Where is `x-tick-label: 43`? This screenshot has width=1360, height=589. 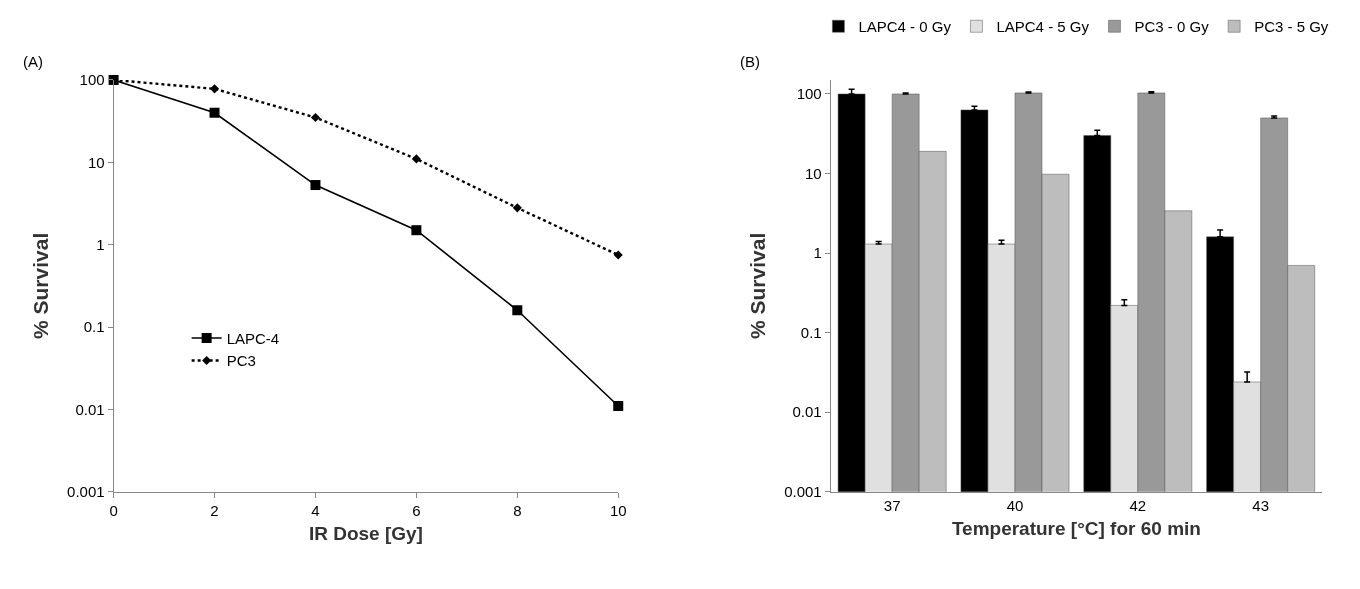
x-tick-label: 43 is located at coordinates (1260, 505).